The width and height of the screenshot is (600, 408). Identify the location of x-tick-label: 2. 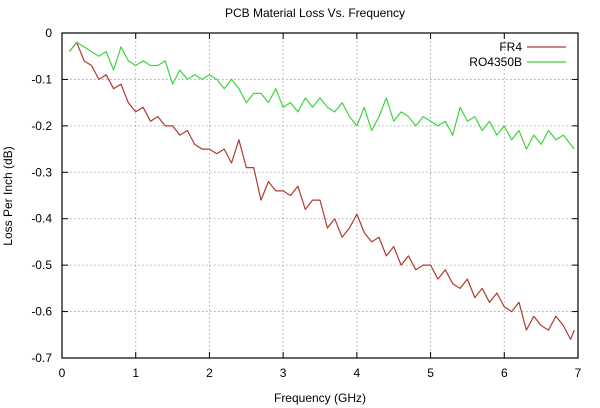
(209, 373).